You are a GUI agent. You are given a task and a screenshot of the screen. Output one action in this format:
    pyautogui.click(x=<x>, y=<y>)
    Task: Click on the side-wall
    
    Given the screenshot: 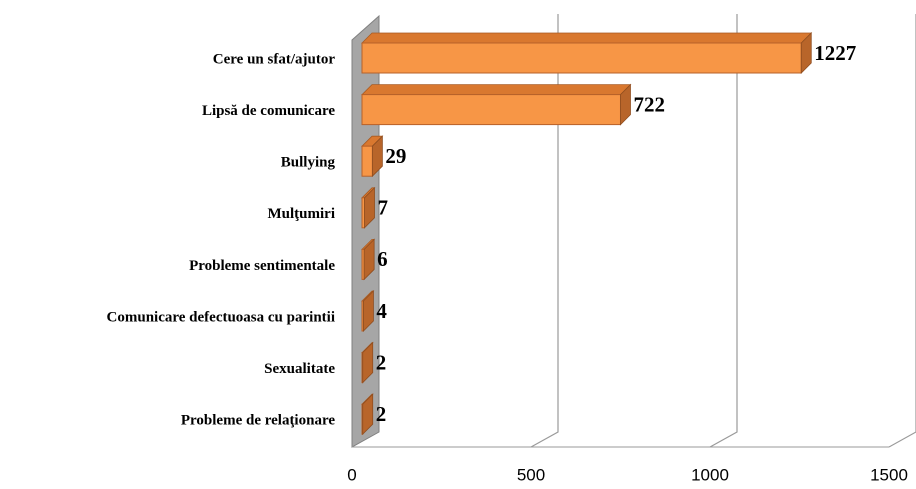 What is the action you would take?
    pyautogui.click(x=365, y=231)
    